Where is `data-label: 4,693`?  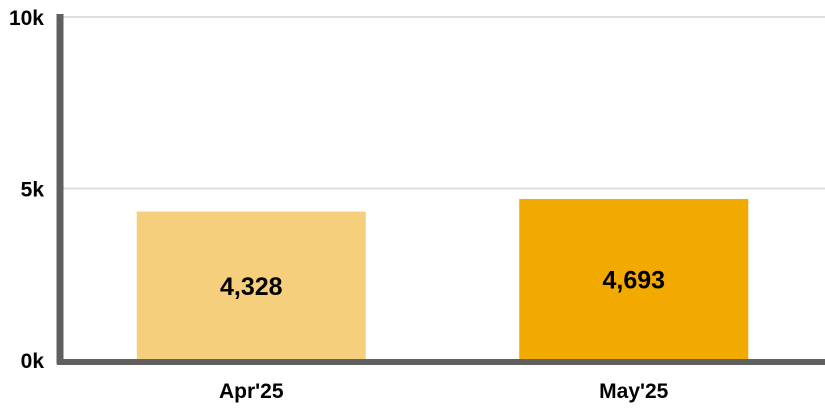
data-label: 4,693 is located at coordinates (633, 281).